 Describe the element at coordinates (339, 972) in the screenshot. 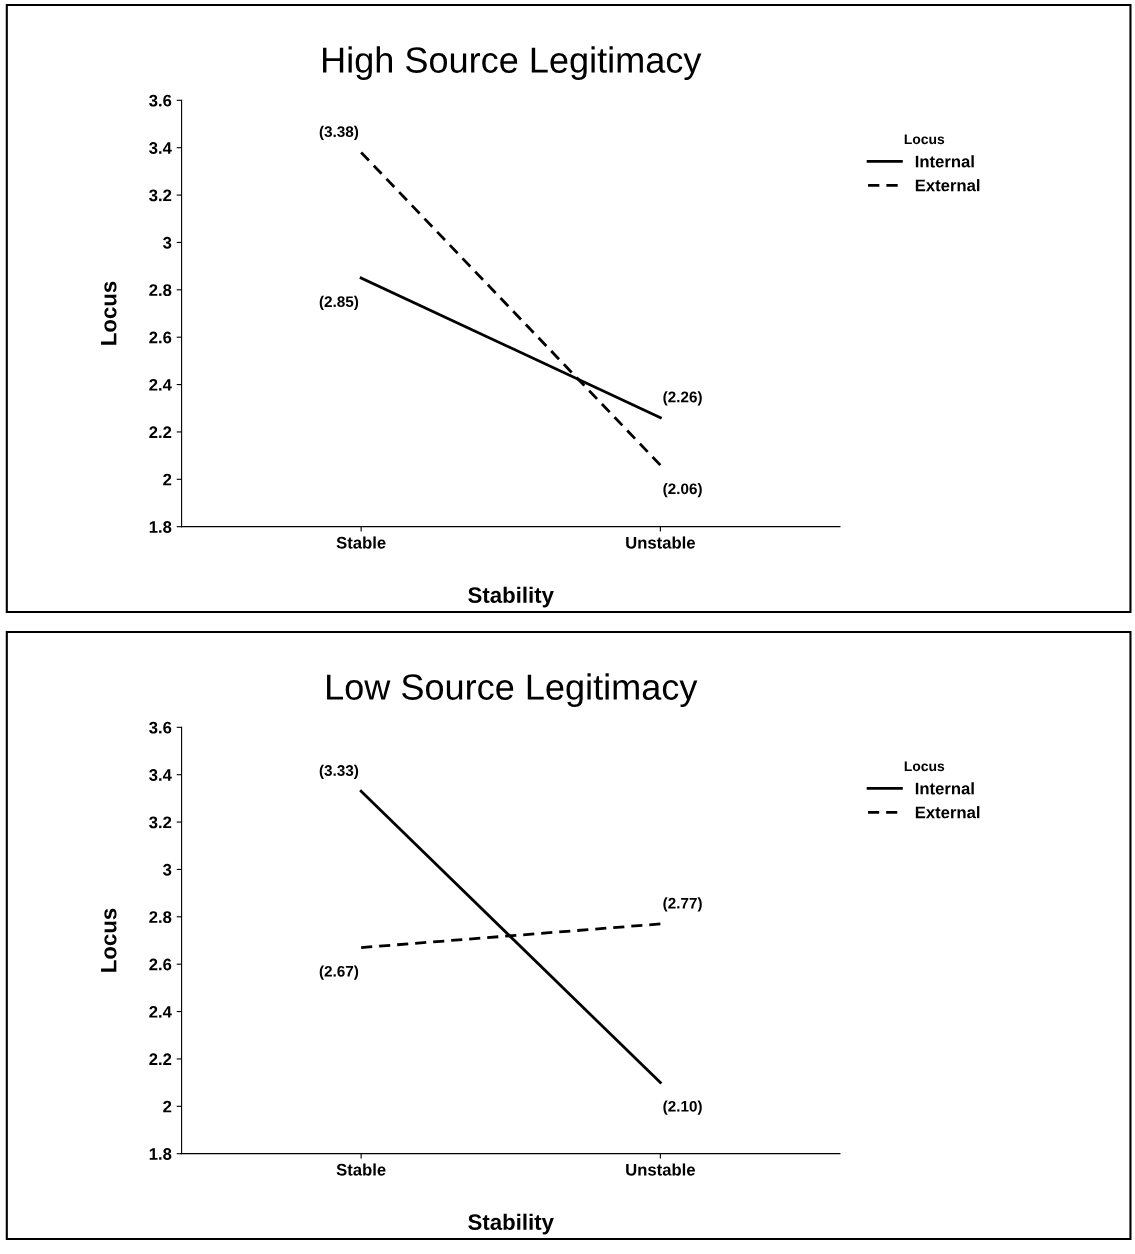

I see `data-label: (2.67)` at that location.